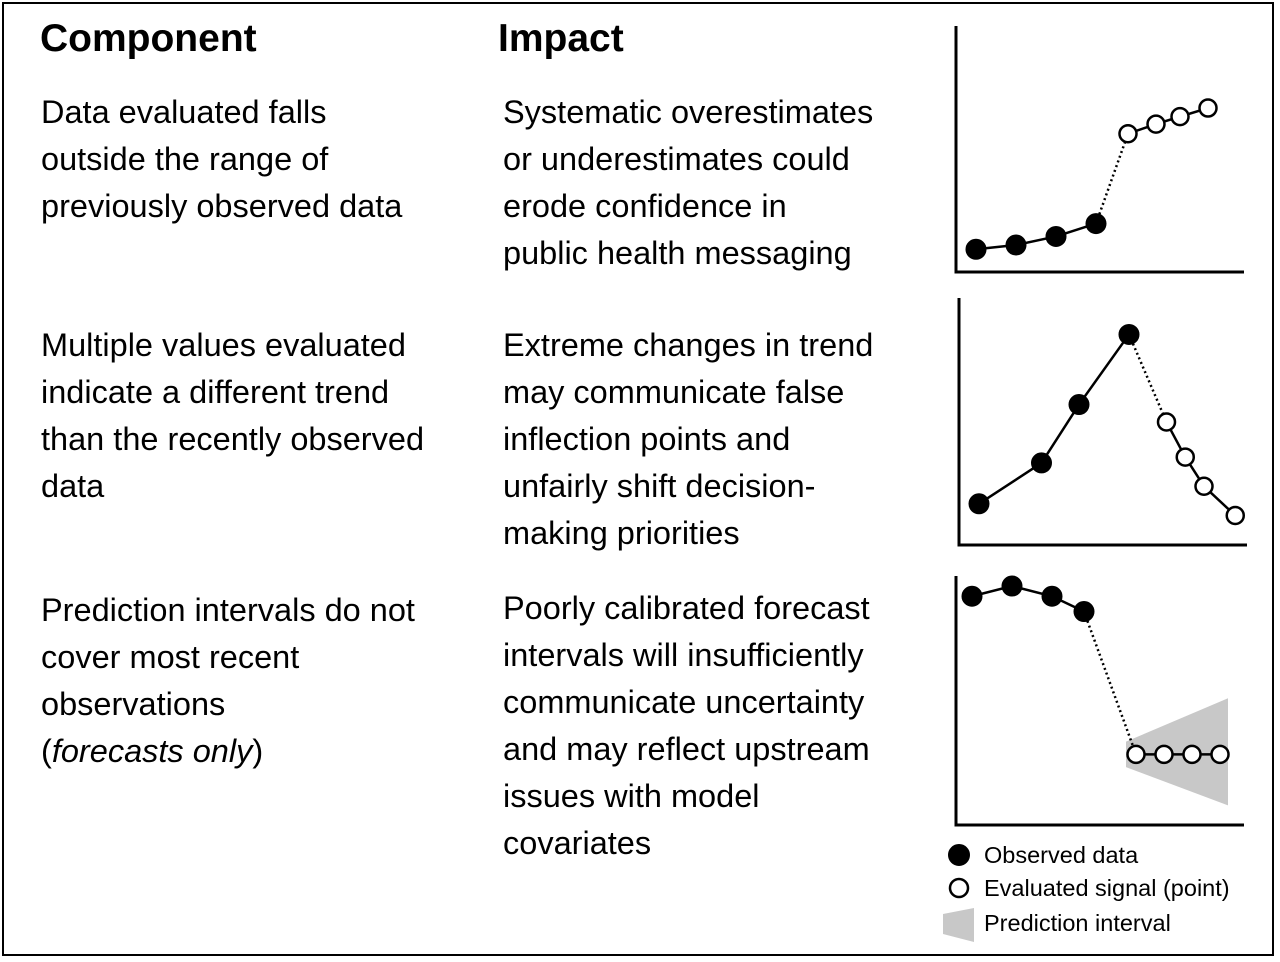  What do you see at coordinates (1112, 179) in the screenshot?
I see `plot-1-connector` at bounding box center [1112, 179].